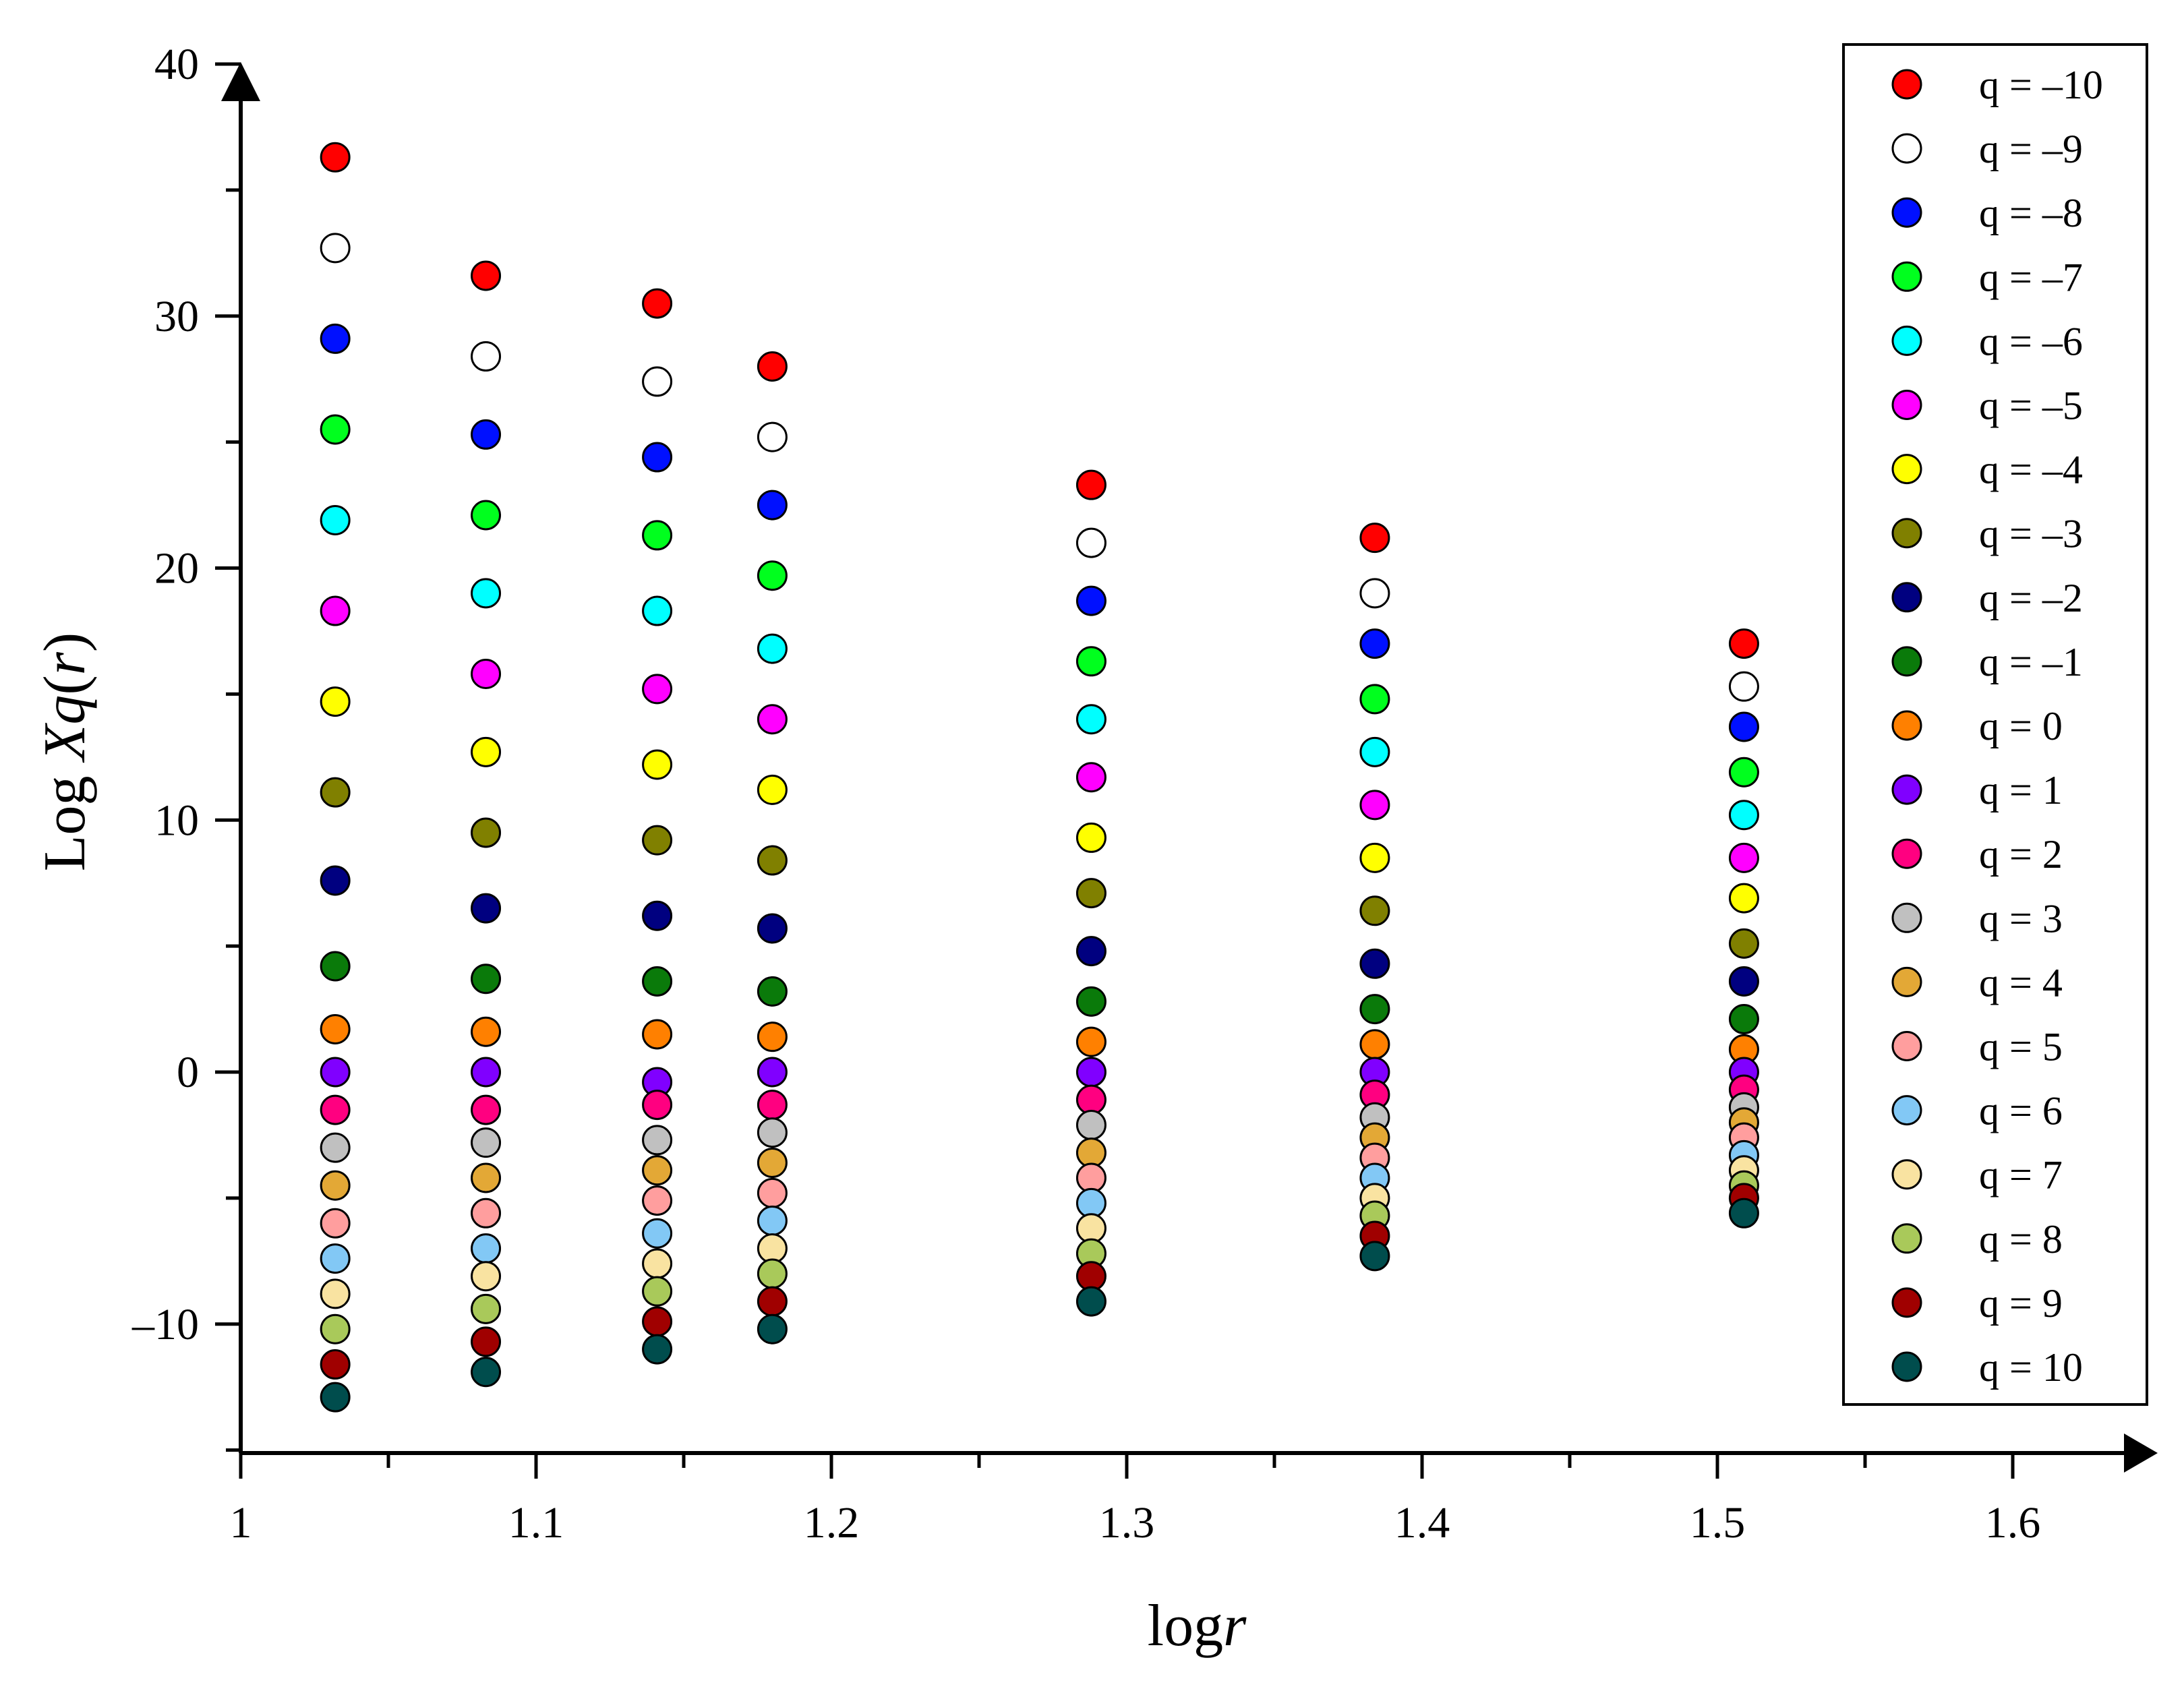 This screenshot has width=2184, height=1687. What do you see at coordinates (176, 820) in the screenshot?
I see `y-tick-label: 10` at bounding box center [176, 820].